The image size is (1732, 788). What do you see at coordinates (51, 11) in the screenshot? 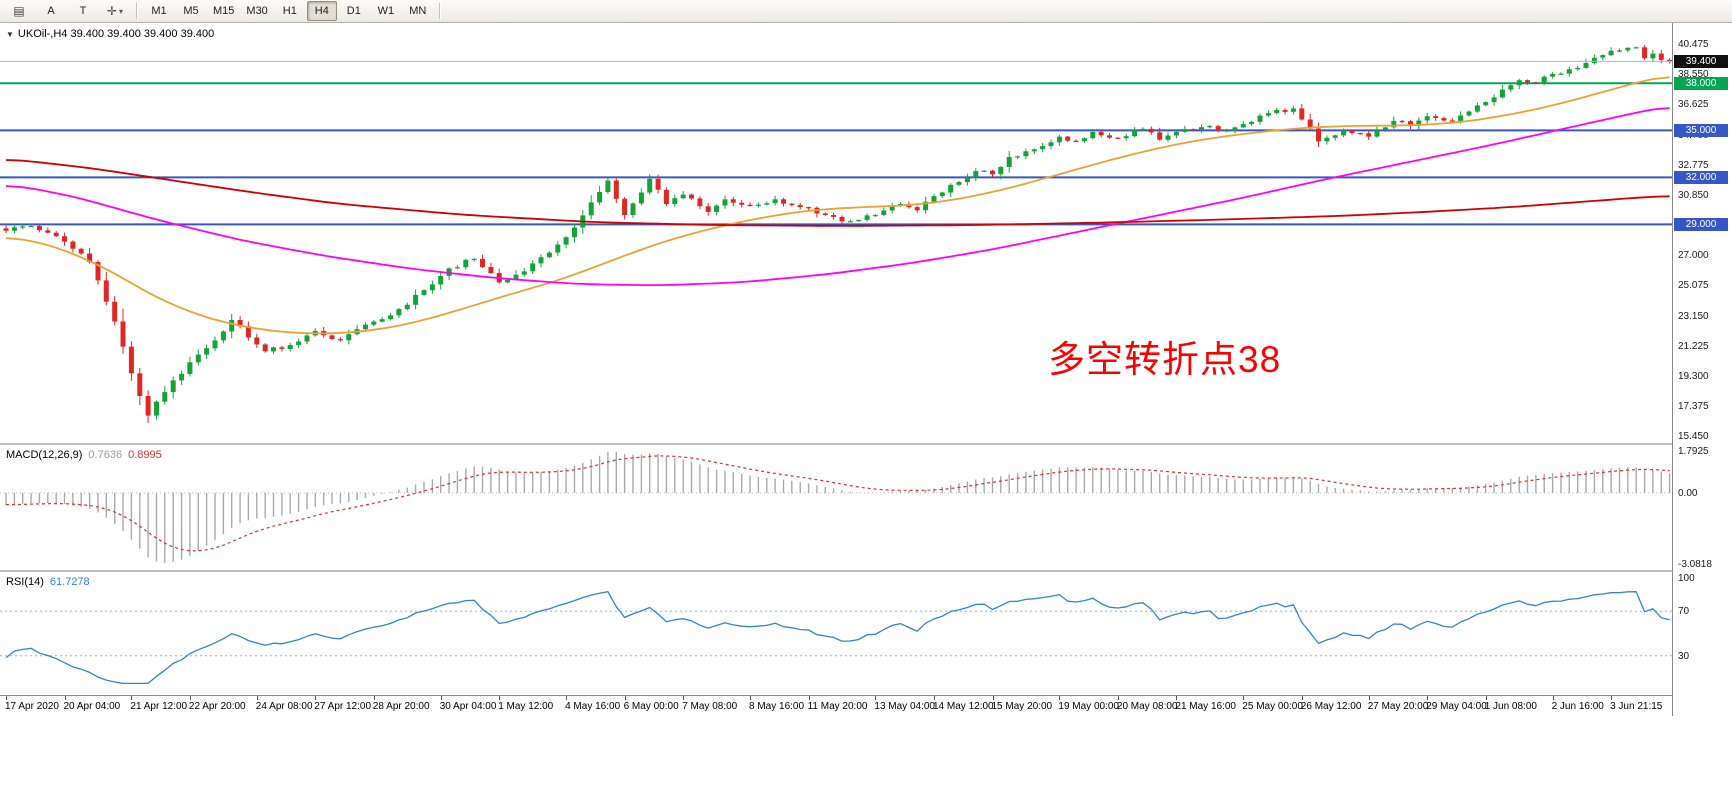
I see `font-tool-button: A` at bounding box center [51, 11].